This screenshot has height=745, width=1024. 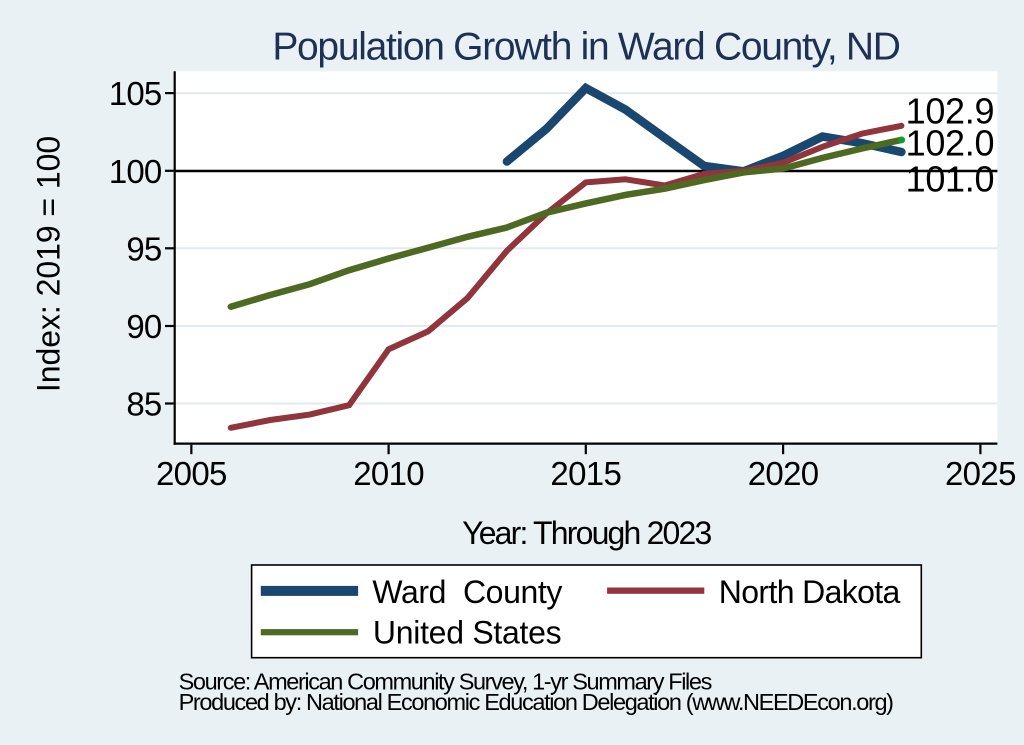 I want to click on svg-text: 101.0, so click(x=950, y=178).